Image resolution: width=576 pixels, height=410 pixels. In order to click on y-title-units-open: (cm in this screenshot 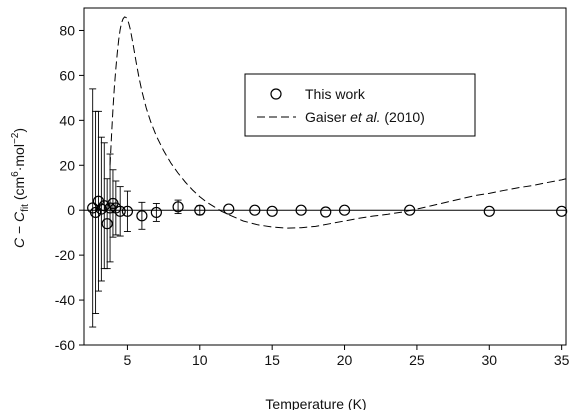, I will do `click(19, 190)`.